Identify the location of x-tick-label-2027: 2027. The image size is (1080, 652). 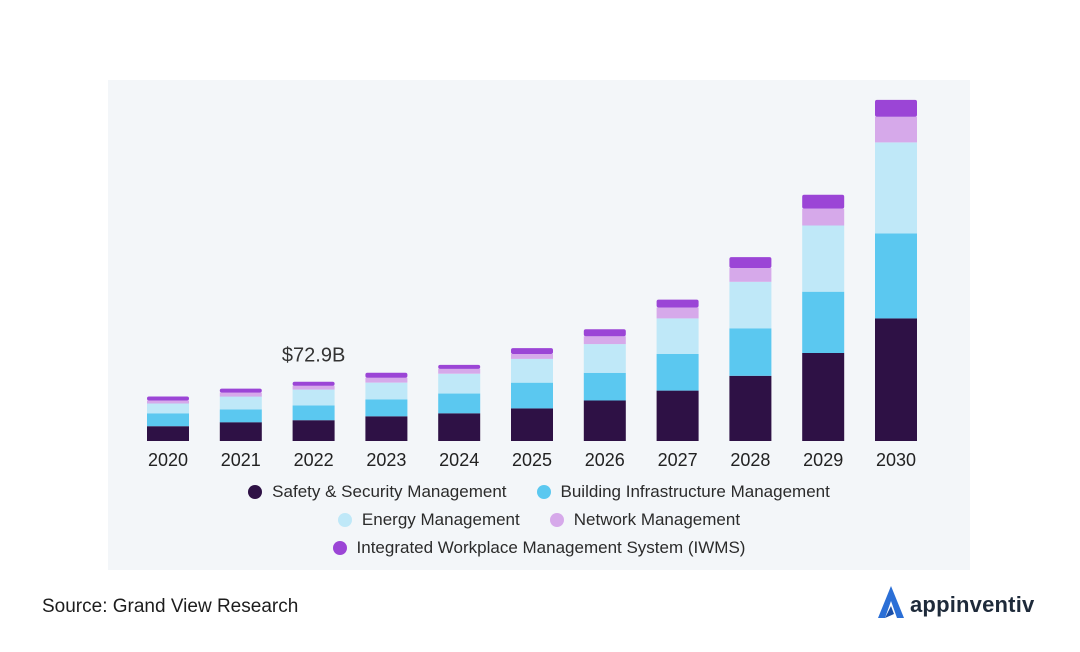
(678, 460).